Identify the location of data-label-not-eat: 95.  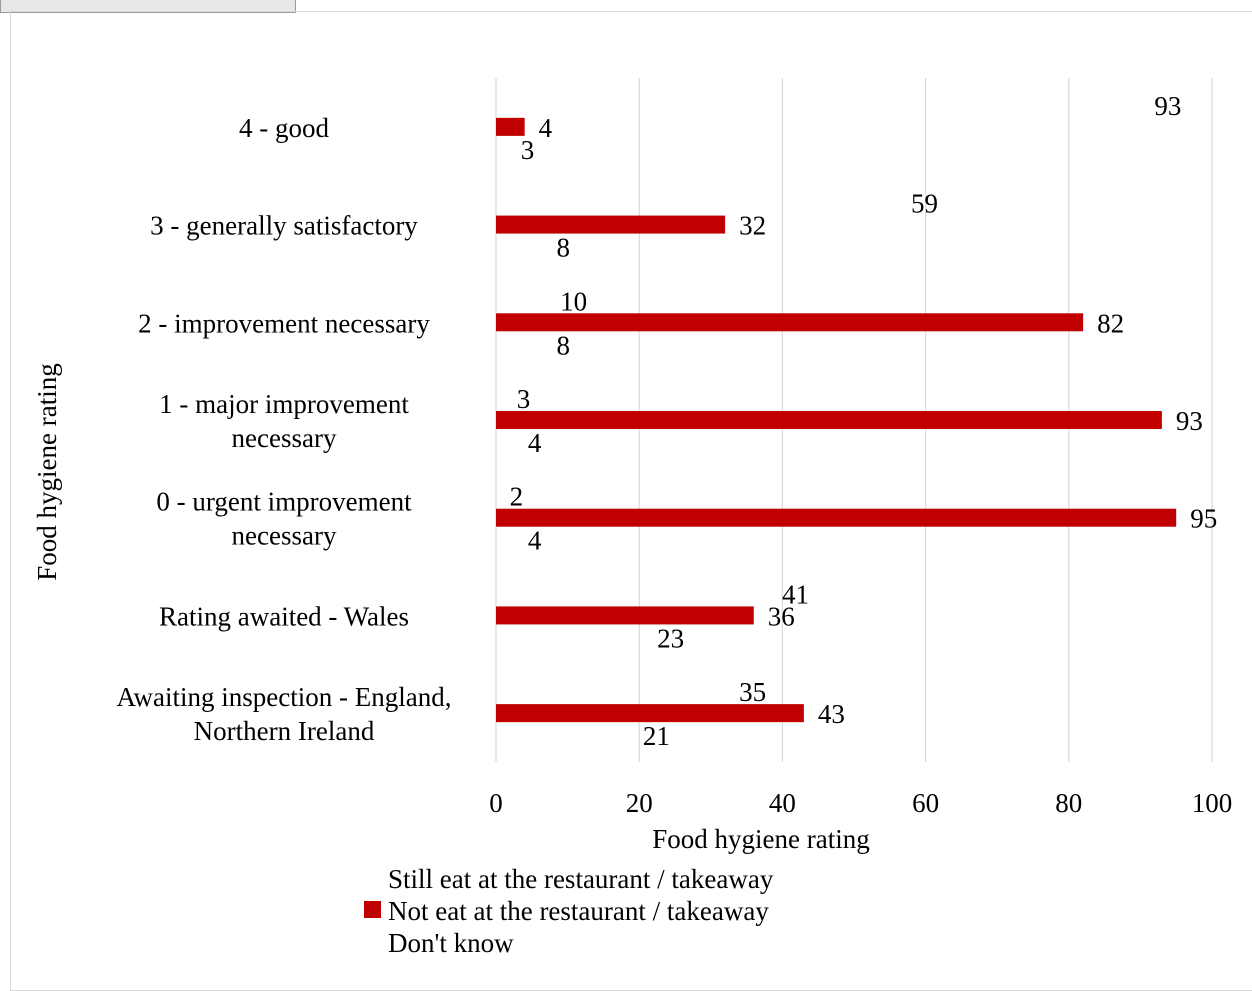
(1203, 519).